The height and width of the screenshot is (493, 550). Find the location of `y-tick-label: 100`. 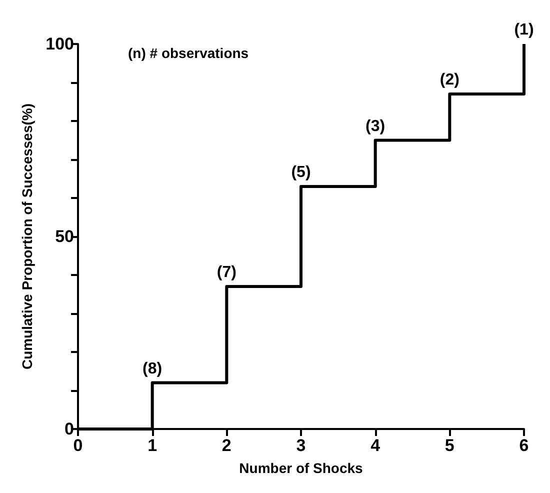

y-tick-label: 100 is located at coordinates (60, 44).